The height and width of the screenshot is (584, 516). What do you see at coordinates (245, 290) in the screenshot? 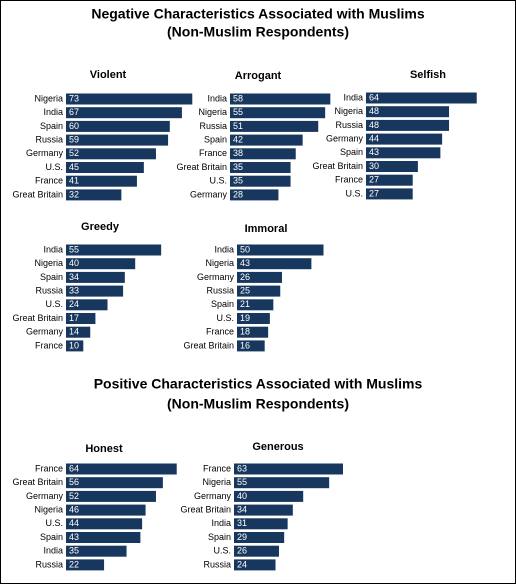
I see `value-label: 25` at bounding box center [245, 290].